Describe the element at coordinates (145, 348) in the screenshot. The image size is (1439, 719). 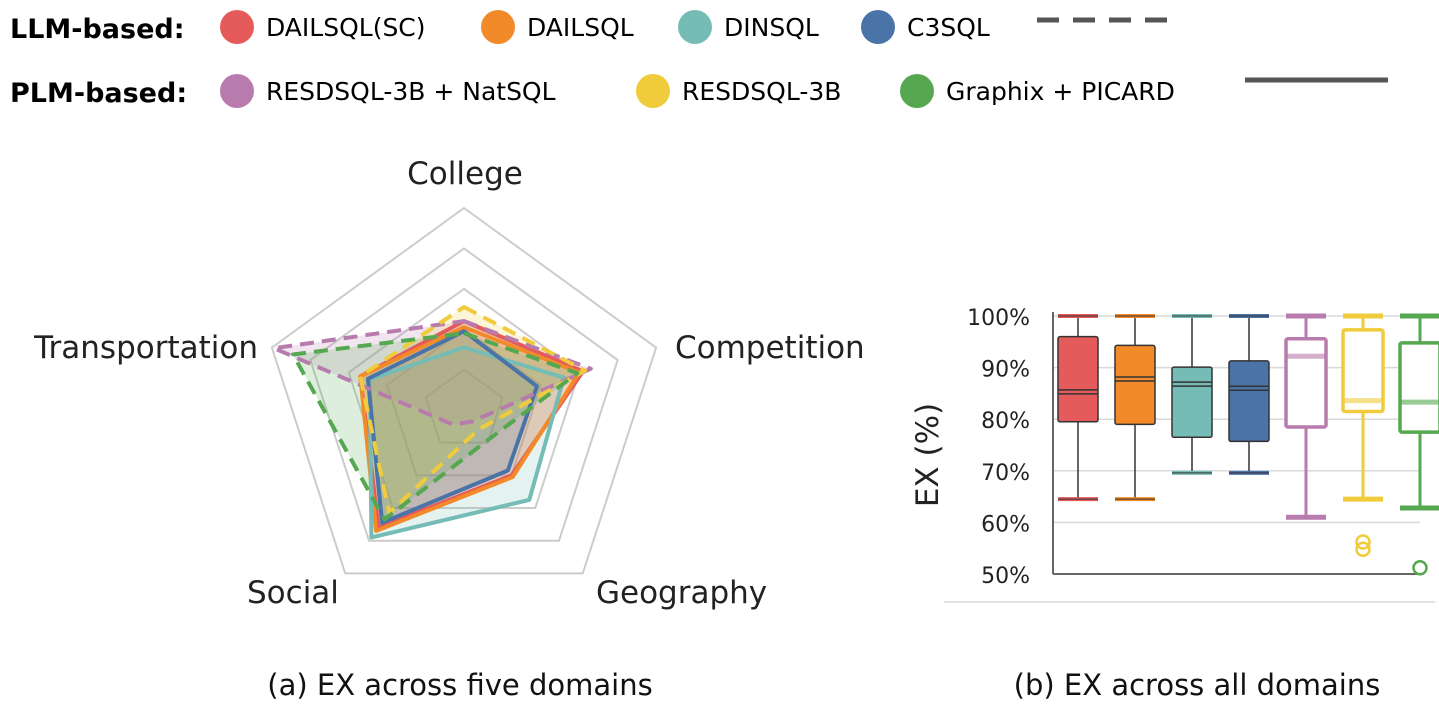
I see `radar-axis-label-transportation: Transportation` at that location.